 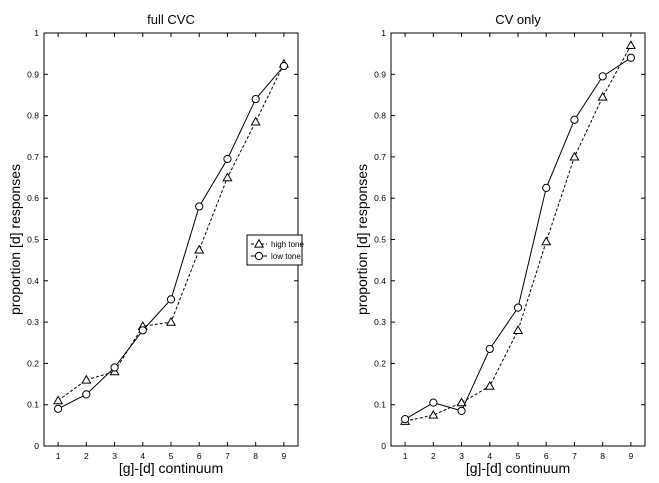 I want to click on chart-title: full CVC, so click(x=171, y=19).